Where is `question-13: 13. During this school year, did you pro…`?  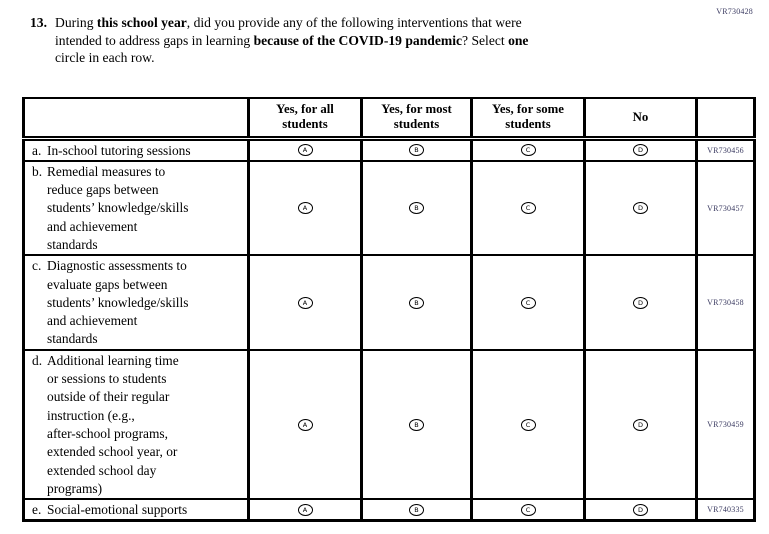 question-13: 13. During this school year, did you pro… is located at coordinates (380, 40).